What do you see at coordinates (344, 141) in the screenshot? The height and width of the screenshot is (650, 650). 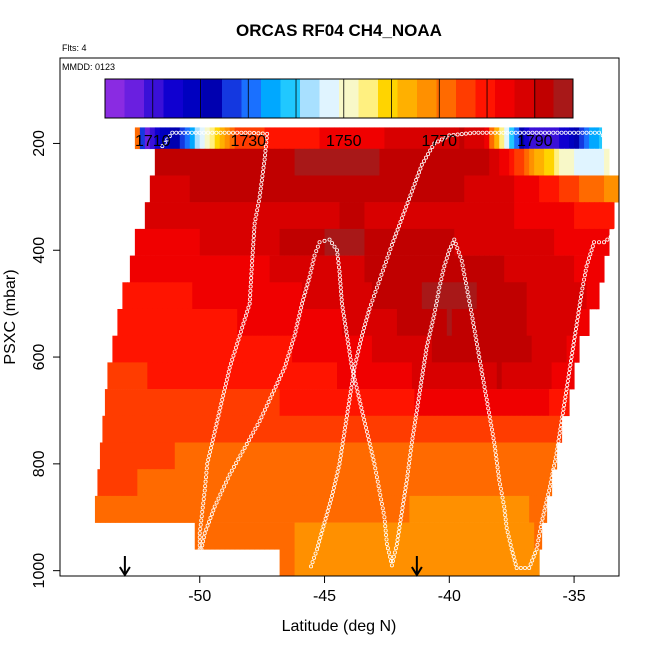 I see `colorbar-tick-label: 1750` at bounding box center [344, 141].